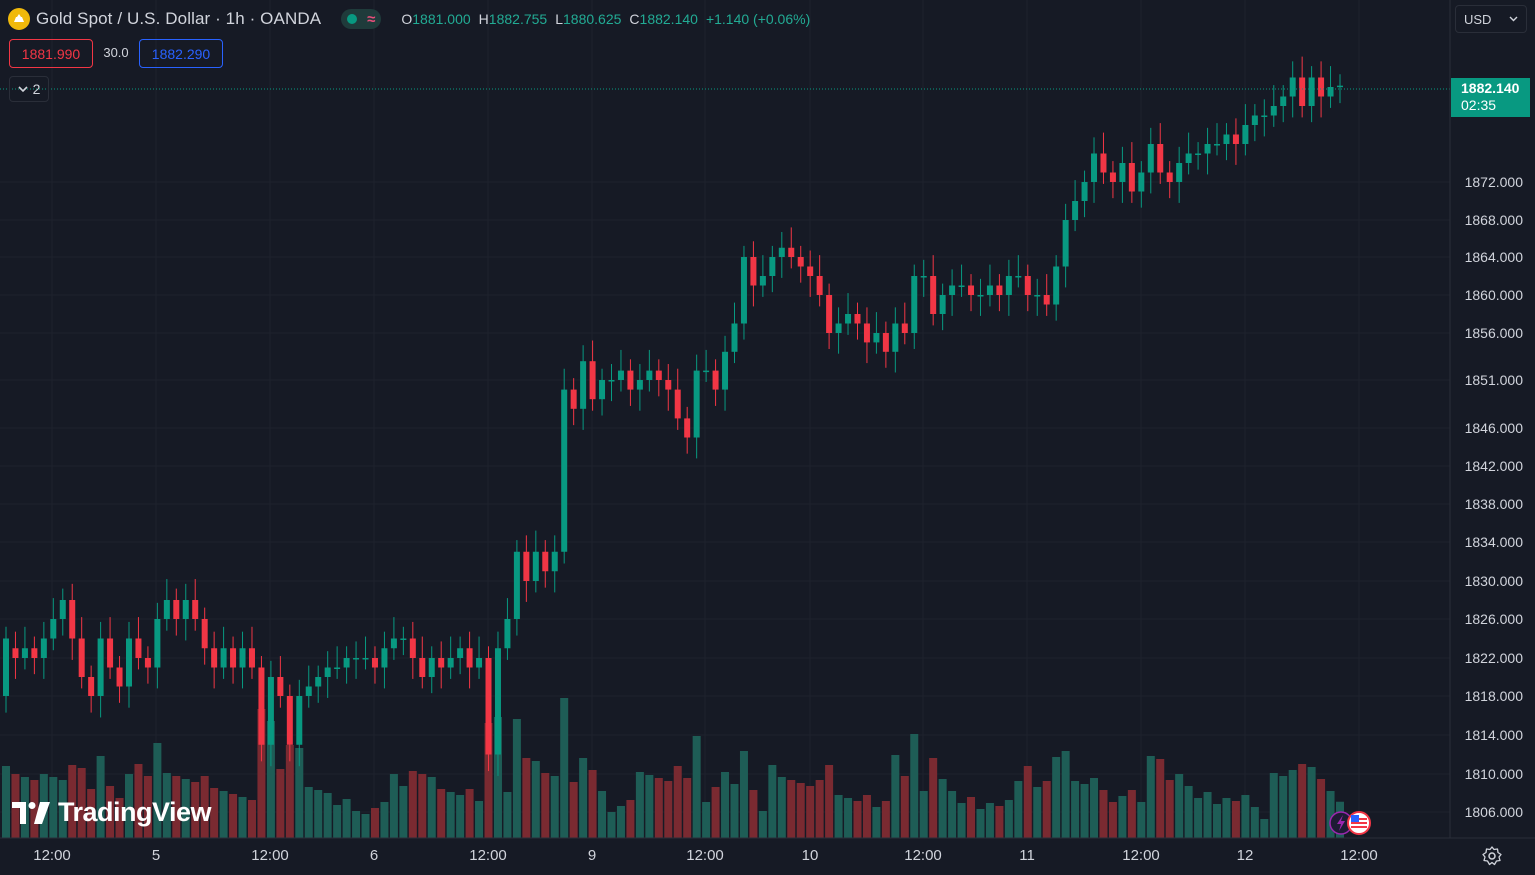 This screenshot has width=1535, height=875. I want to click on sell-button: 1881.990, so click(51, 53).